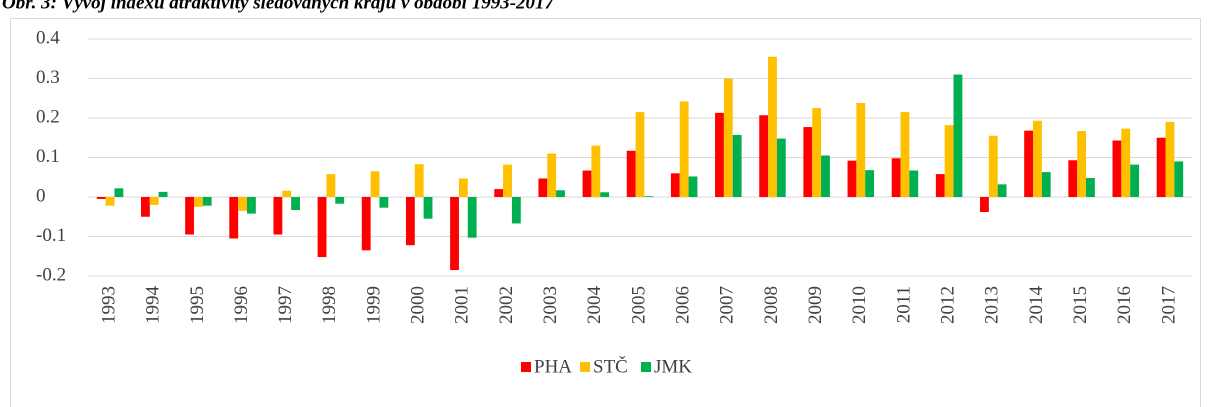 This screenshot has width=1209, height=407. I want to click on x-tick-label: 2017, so click(1168, 305).